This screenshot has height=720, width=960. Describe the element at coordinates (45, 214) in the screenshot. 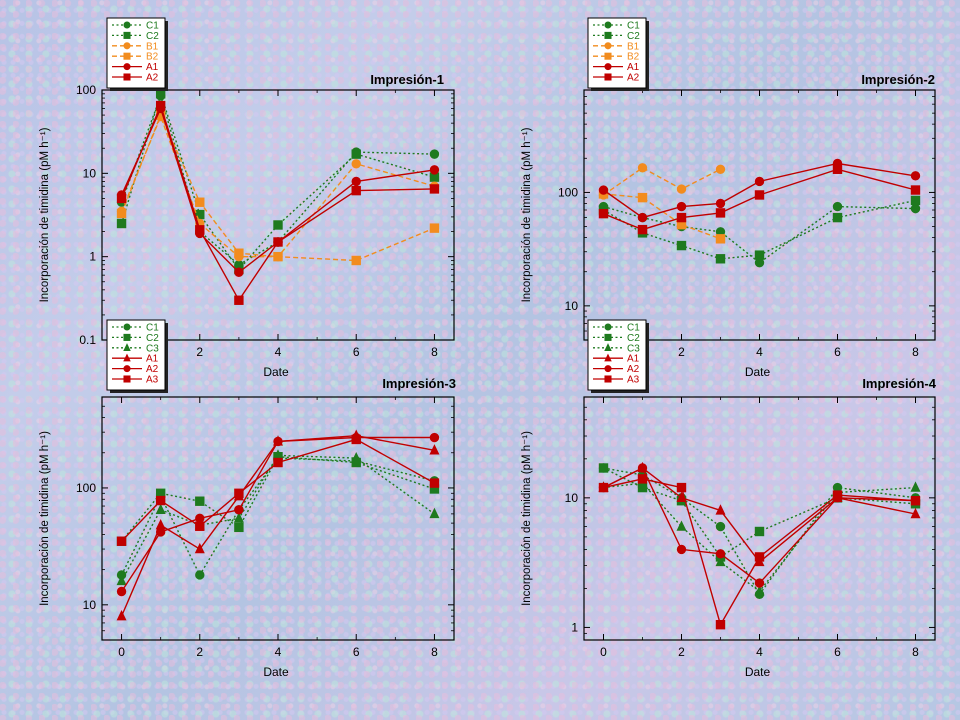

I see `y-axis-label: Incorporación de timidina (pM h⁻¹)` at that location.